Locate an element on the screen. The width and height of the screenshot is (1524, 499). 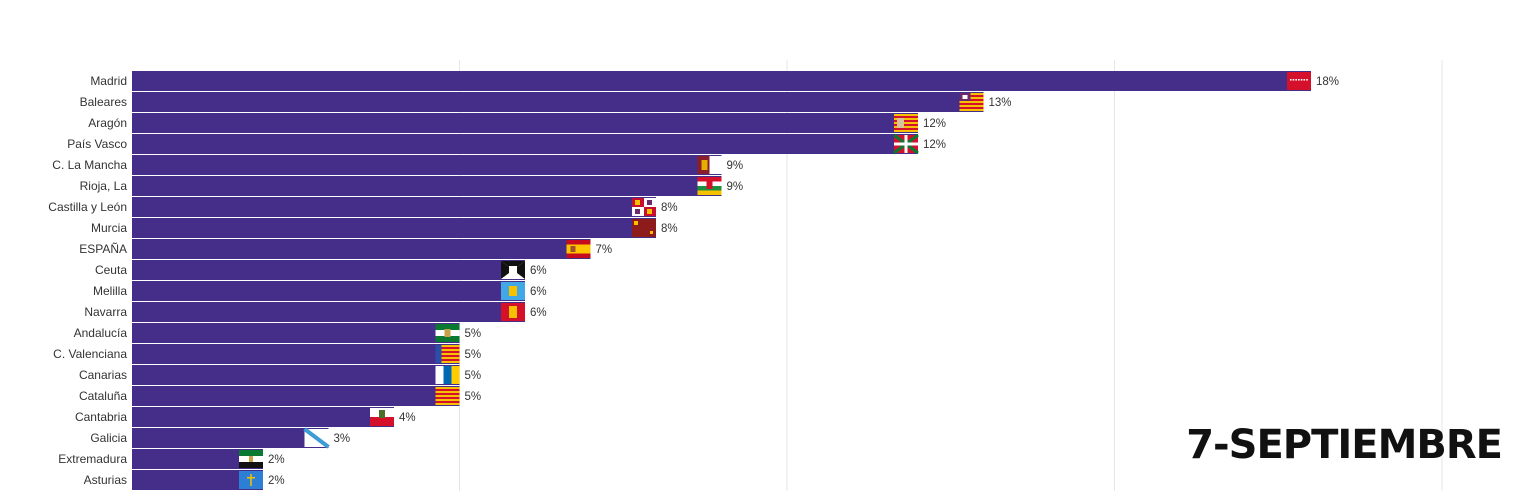
flag-baleares-icon is located at coordinates (971, 102).